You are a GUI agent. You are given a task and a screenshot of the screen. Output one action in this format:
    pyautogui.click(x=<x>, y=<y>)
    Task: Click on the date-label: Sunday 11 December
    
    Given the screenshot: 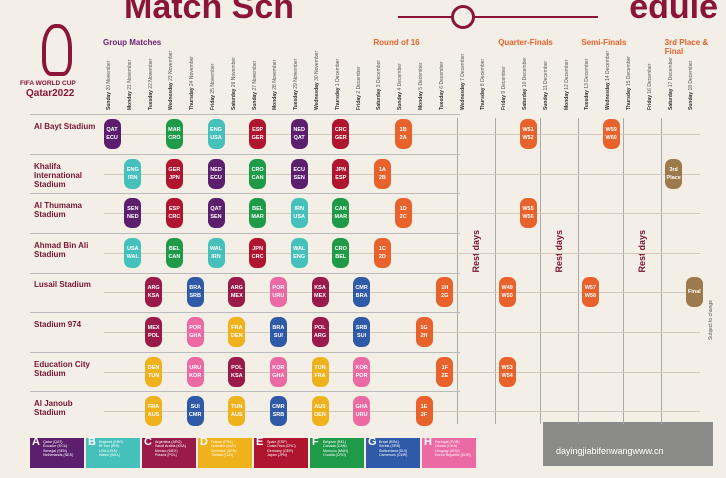 What is the action you would take?
    pyautogui.click(x=546, y=85)
    